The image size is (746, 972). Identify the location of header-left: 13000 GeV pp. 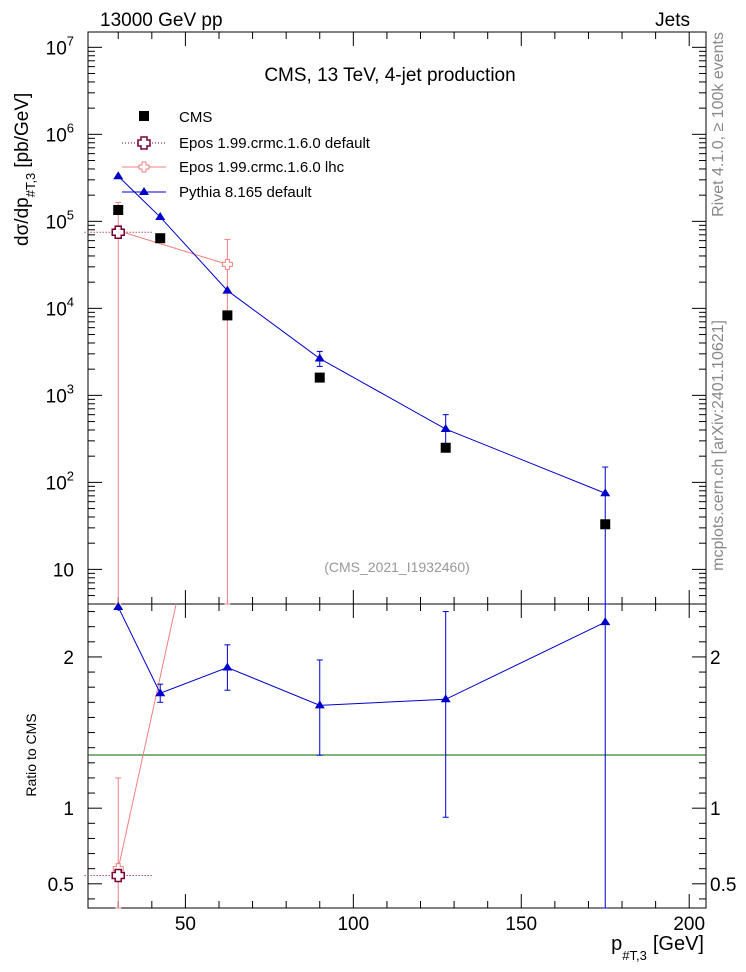
(161, 20).